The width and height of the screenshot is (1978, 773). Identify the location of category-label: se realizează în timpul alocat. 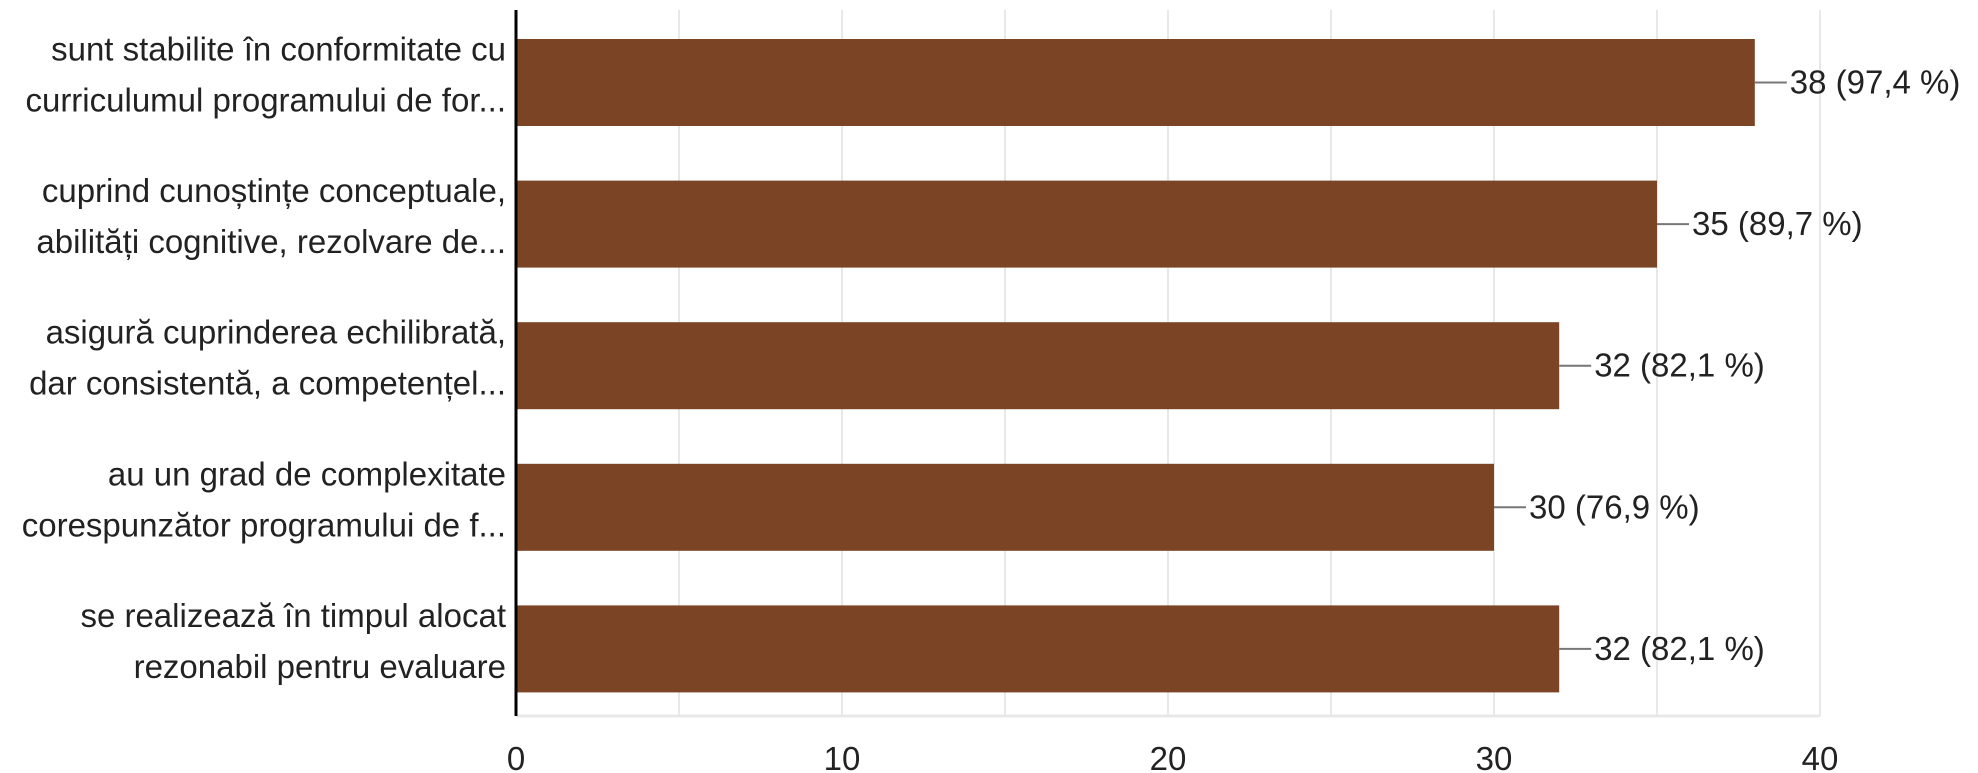
(293, 615).